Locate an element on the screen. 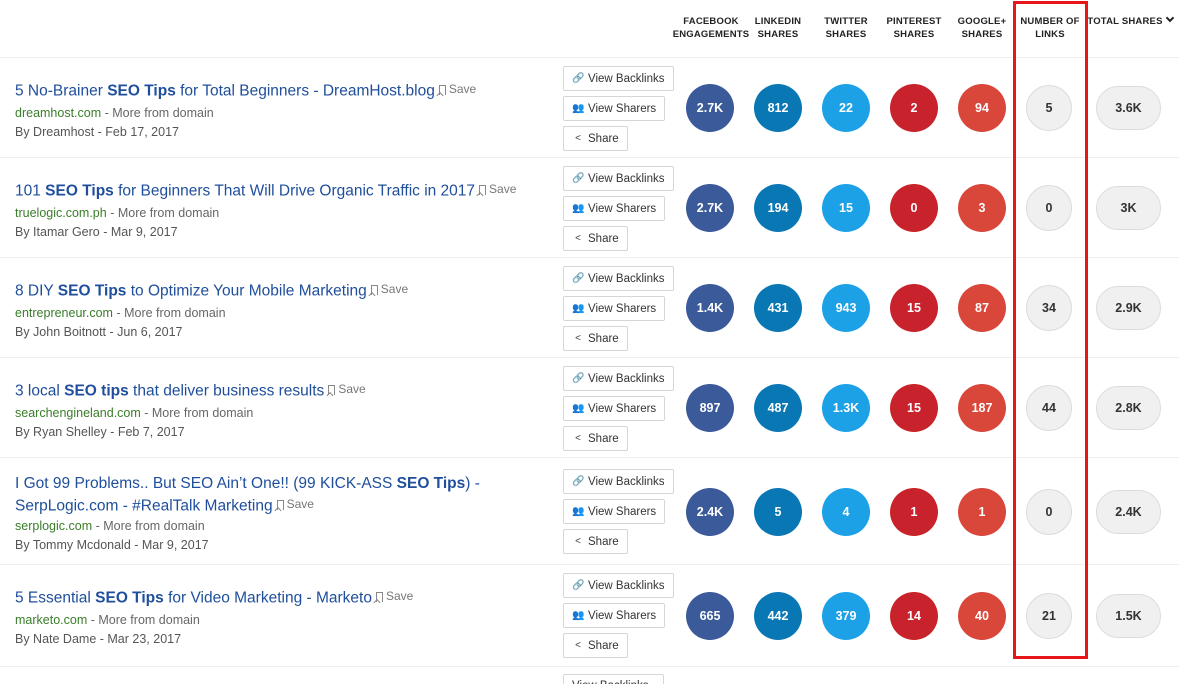 The width and height of the screenshot is (1179, 684). column-header-total-shares: TOTAL SHARES is located at coordinates (1130, 20).